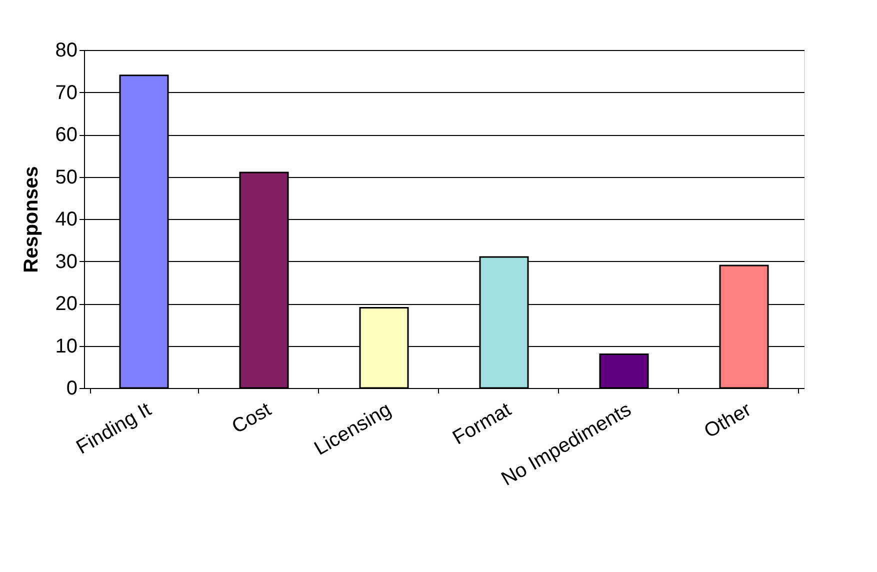 Image resolution: width=877 pixels, height=572 pixels. I want to click on y-tick-label: 40, so click(66, 219).